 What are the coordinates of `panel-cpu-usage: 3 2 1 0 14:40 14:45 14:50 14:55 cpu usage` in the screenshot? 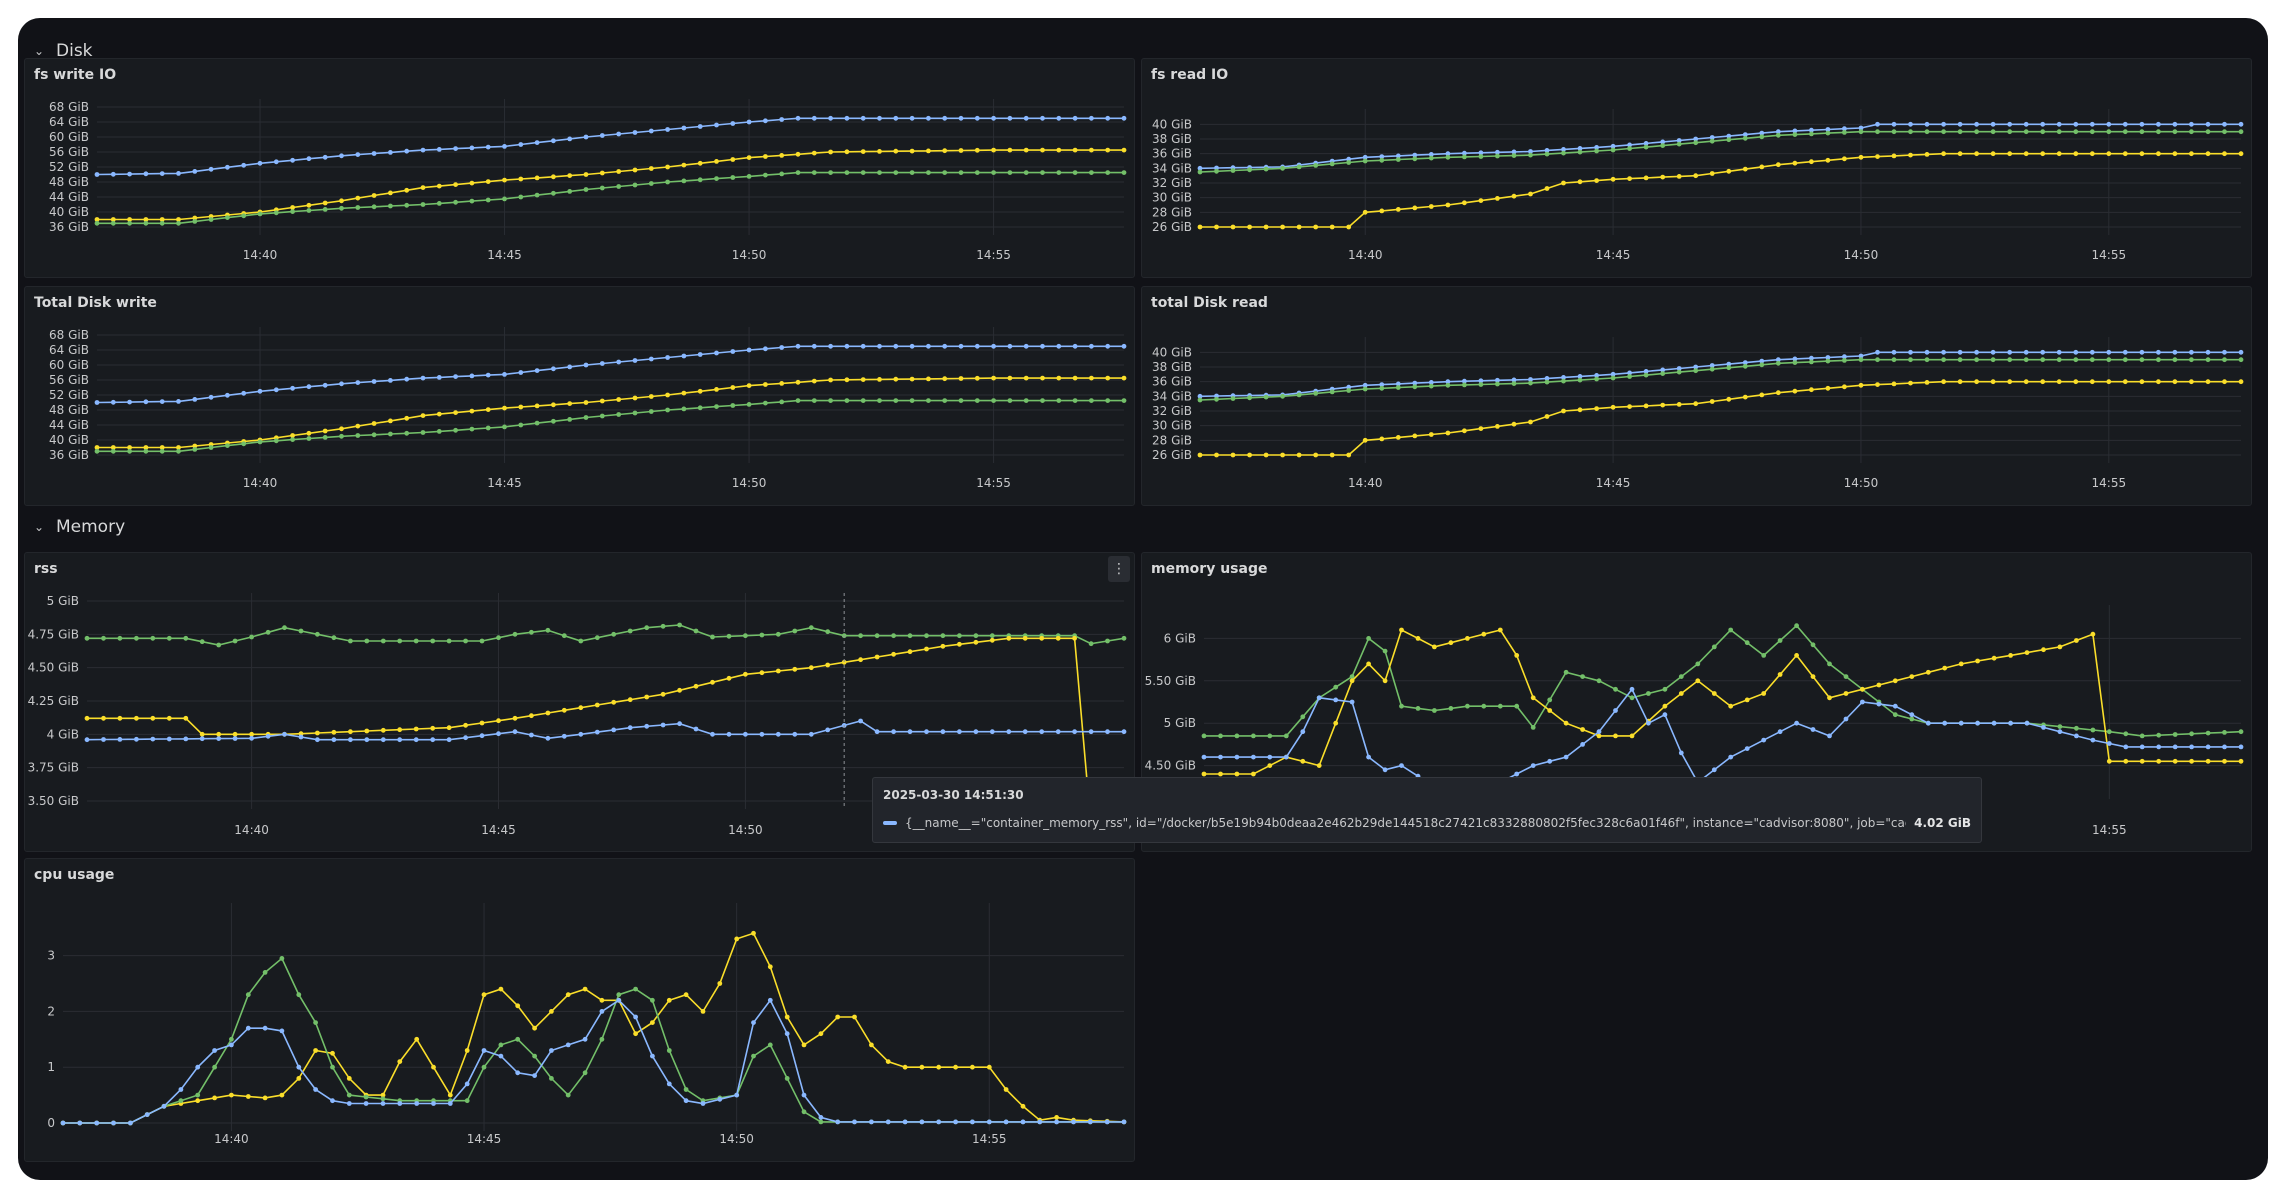 It's located at (579, 1010).